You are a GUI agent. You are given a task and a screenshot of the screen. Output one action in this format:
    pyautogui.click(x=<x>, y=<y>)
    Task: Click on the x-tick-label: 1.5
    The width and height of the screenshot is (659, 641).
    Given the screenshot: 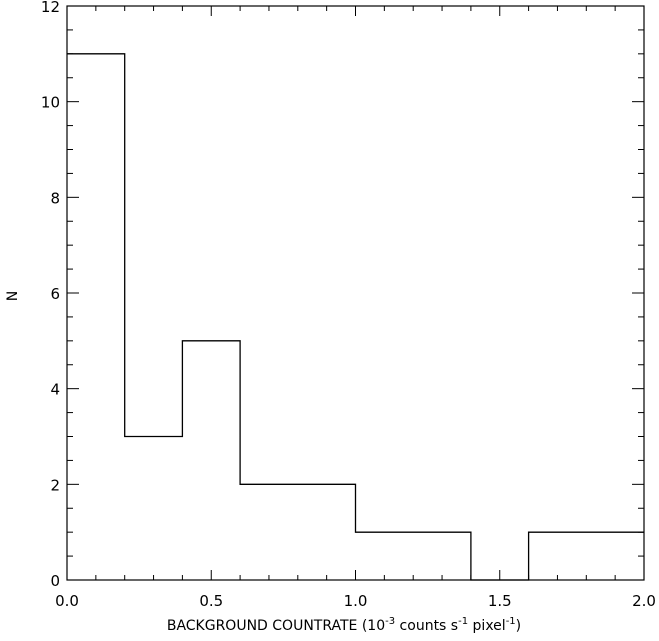 What is the action you would take?
    pyautogui.click(x=500, y=601)
    